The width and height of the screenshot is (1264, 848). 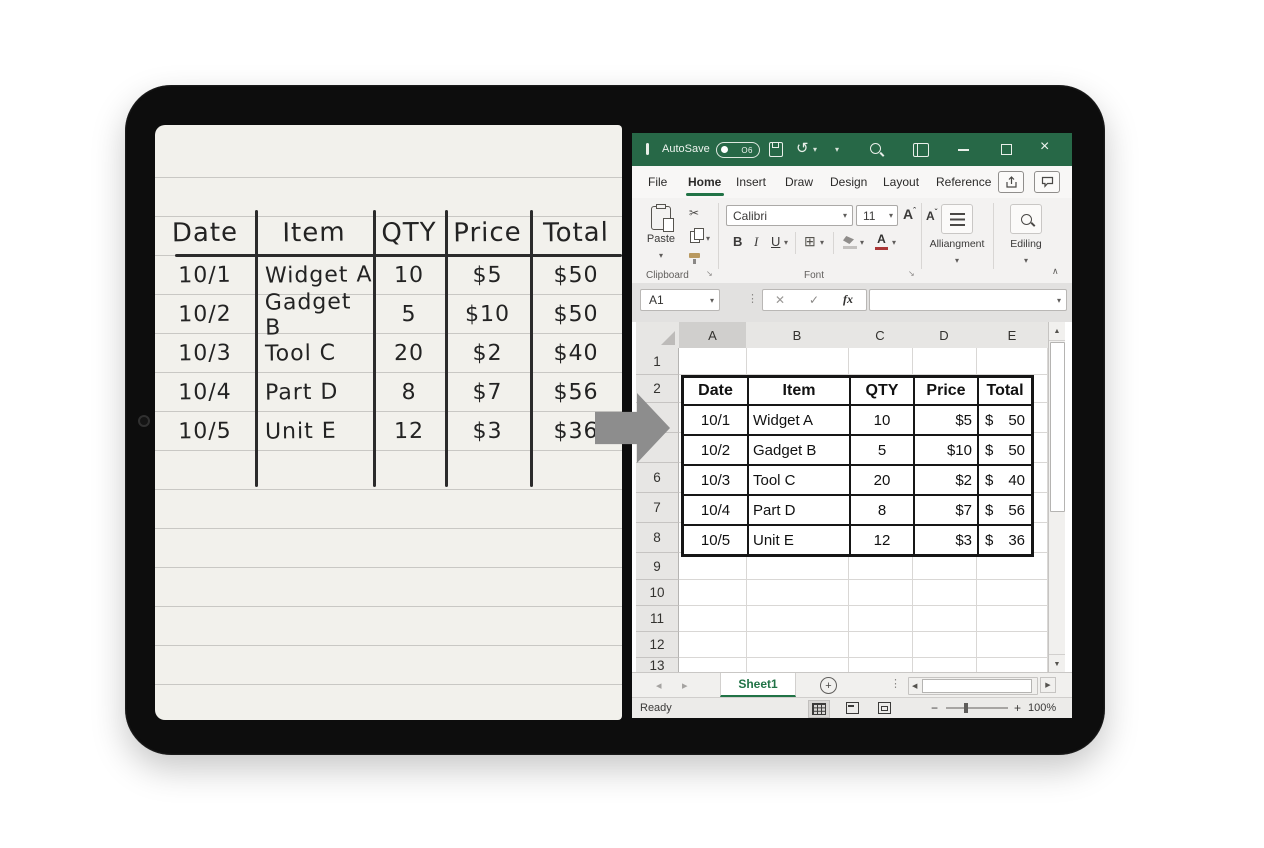 I want to click on formula-input: ▾, so click(x=968, y=300).